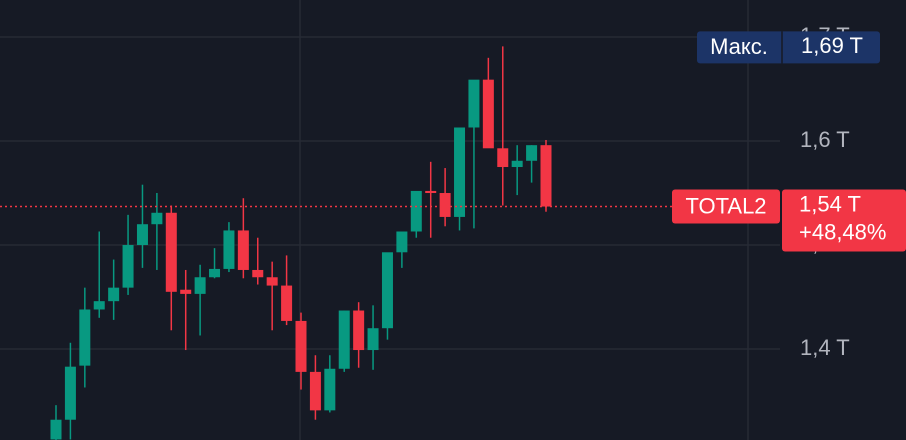 This screenshot has width=906, height=440. Describe the element at coordinates (842, 231) in the screenshot. I see `price-change: +48,48%` at that location.